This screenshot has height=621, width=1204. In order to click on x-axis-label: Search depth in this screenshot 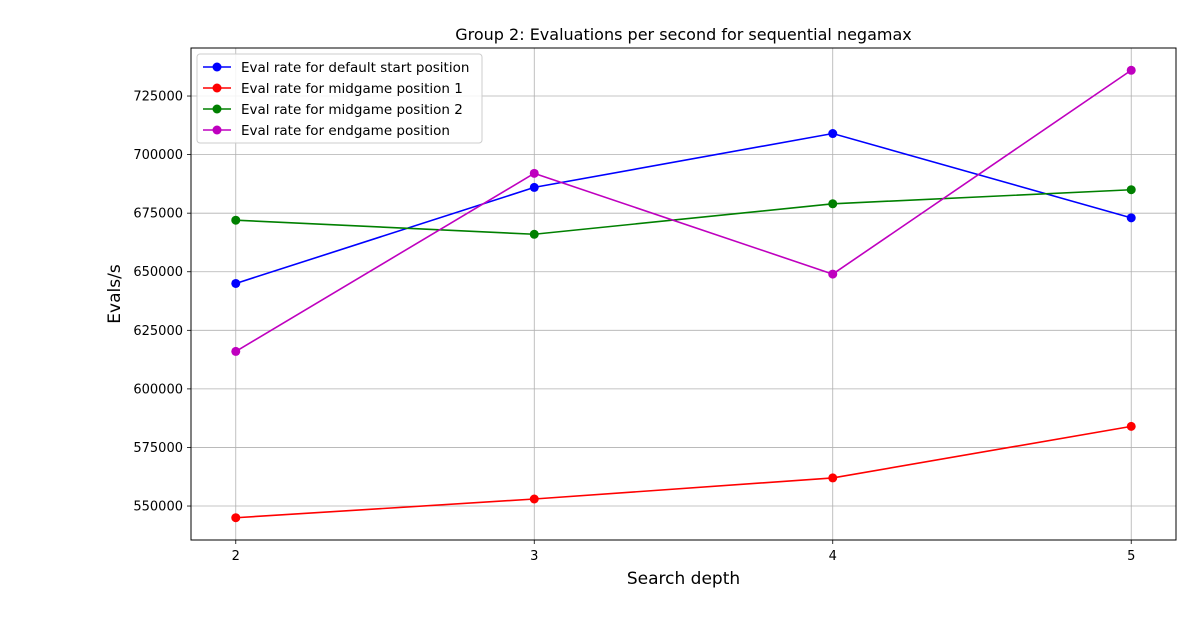, I will do `click(683, 579)`.